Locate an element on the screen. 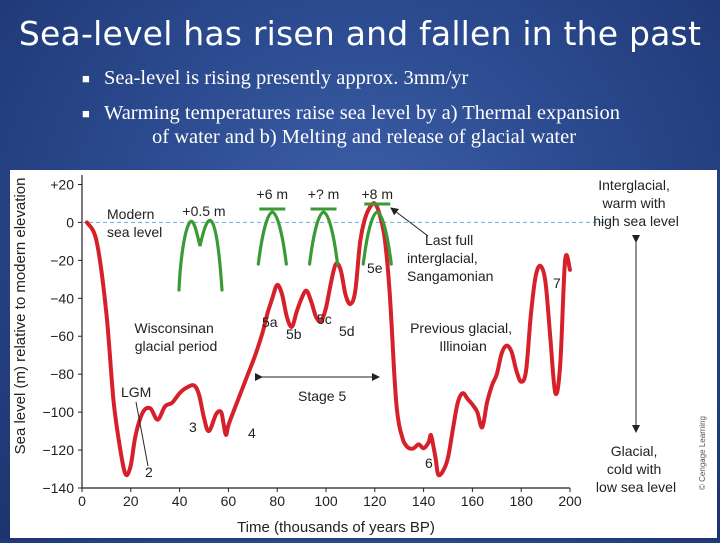  interglacial-peak-marker: +6 m is located at coordinates (272, 226).